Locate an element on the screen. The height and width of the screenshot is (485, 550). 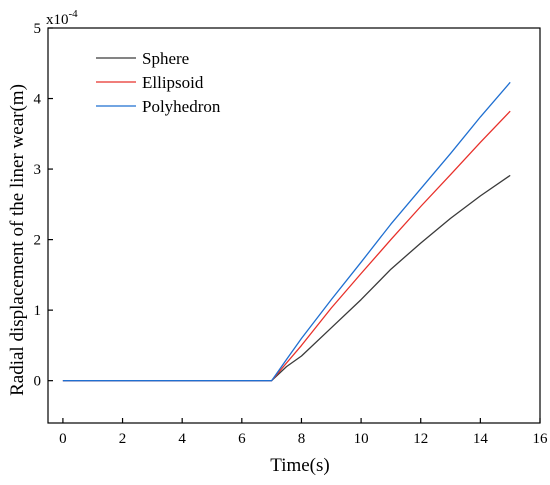
y-tick-label: 5 is located at coordinates (38, 29).